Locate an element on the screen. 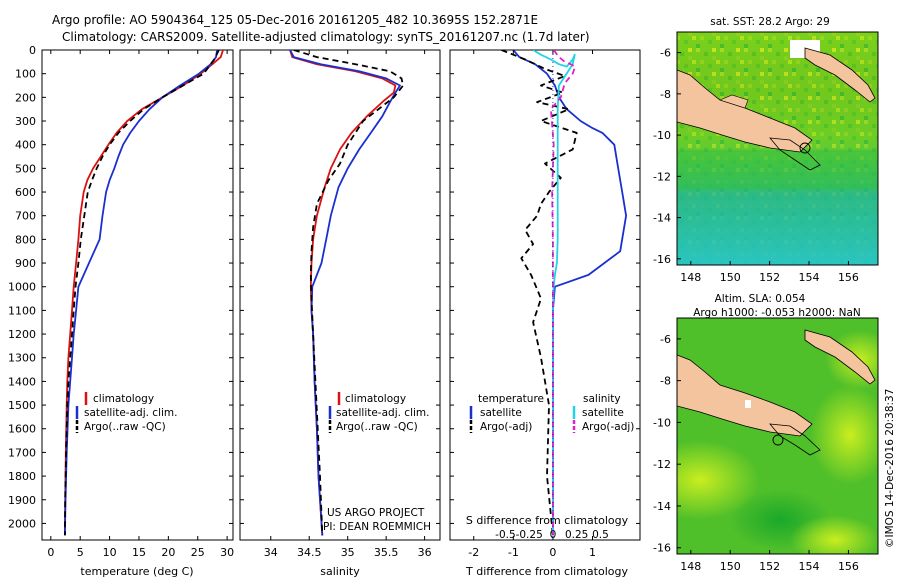 The image size is (900, 580). legend-title-salinity: salinity is located at coordinates (602, 399).